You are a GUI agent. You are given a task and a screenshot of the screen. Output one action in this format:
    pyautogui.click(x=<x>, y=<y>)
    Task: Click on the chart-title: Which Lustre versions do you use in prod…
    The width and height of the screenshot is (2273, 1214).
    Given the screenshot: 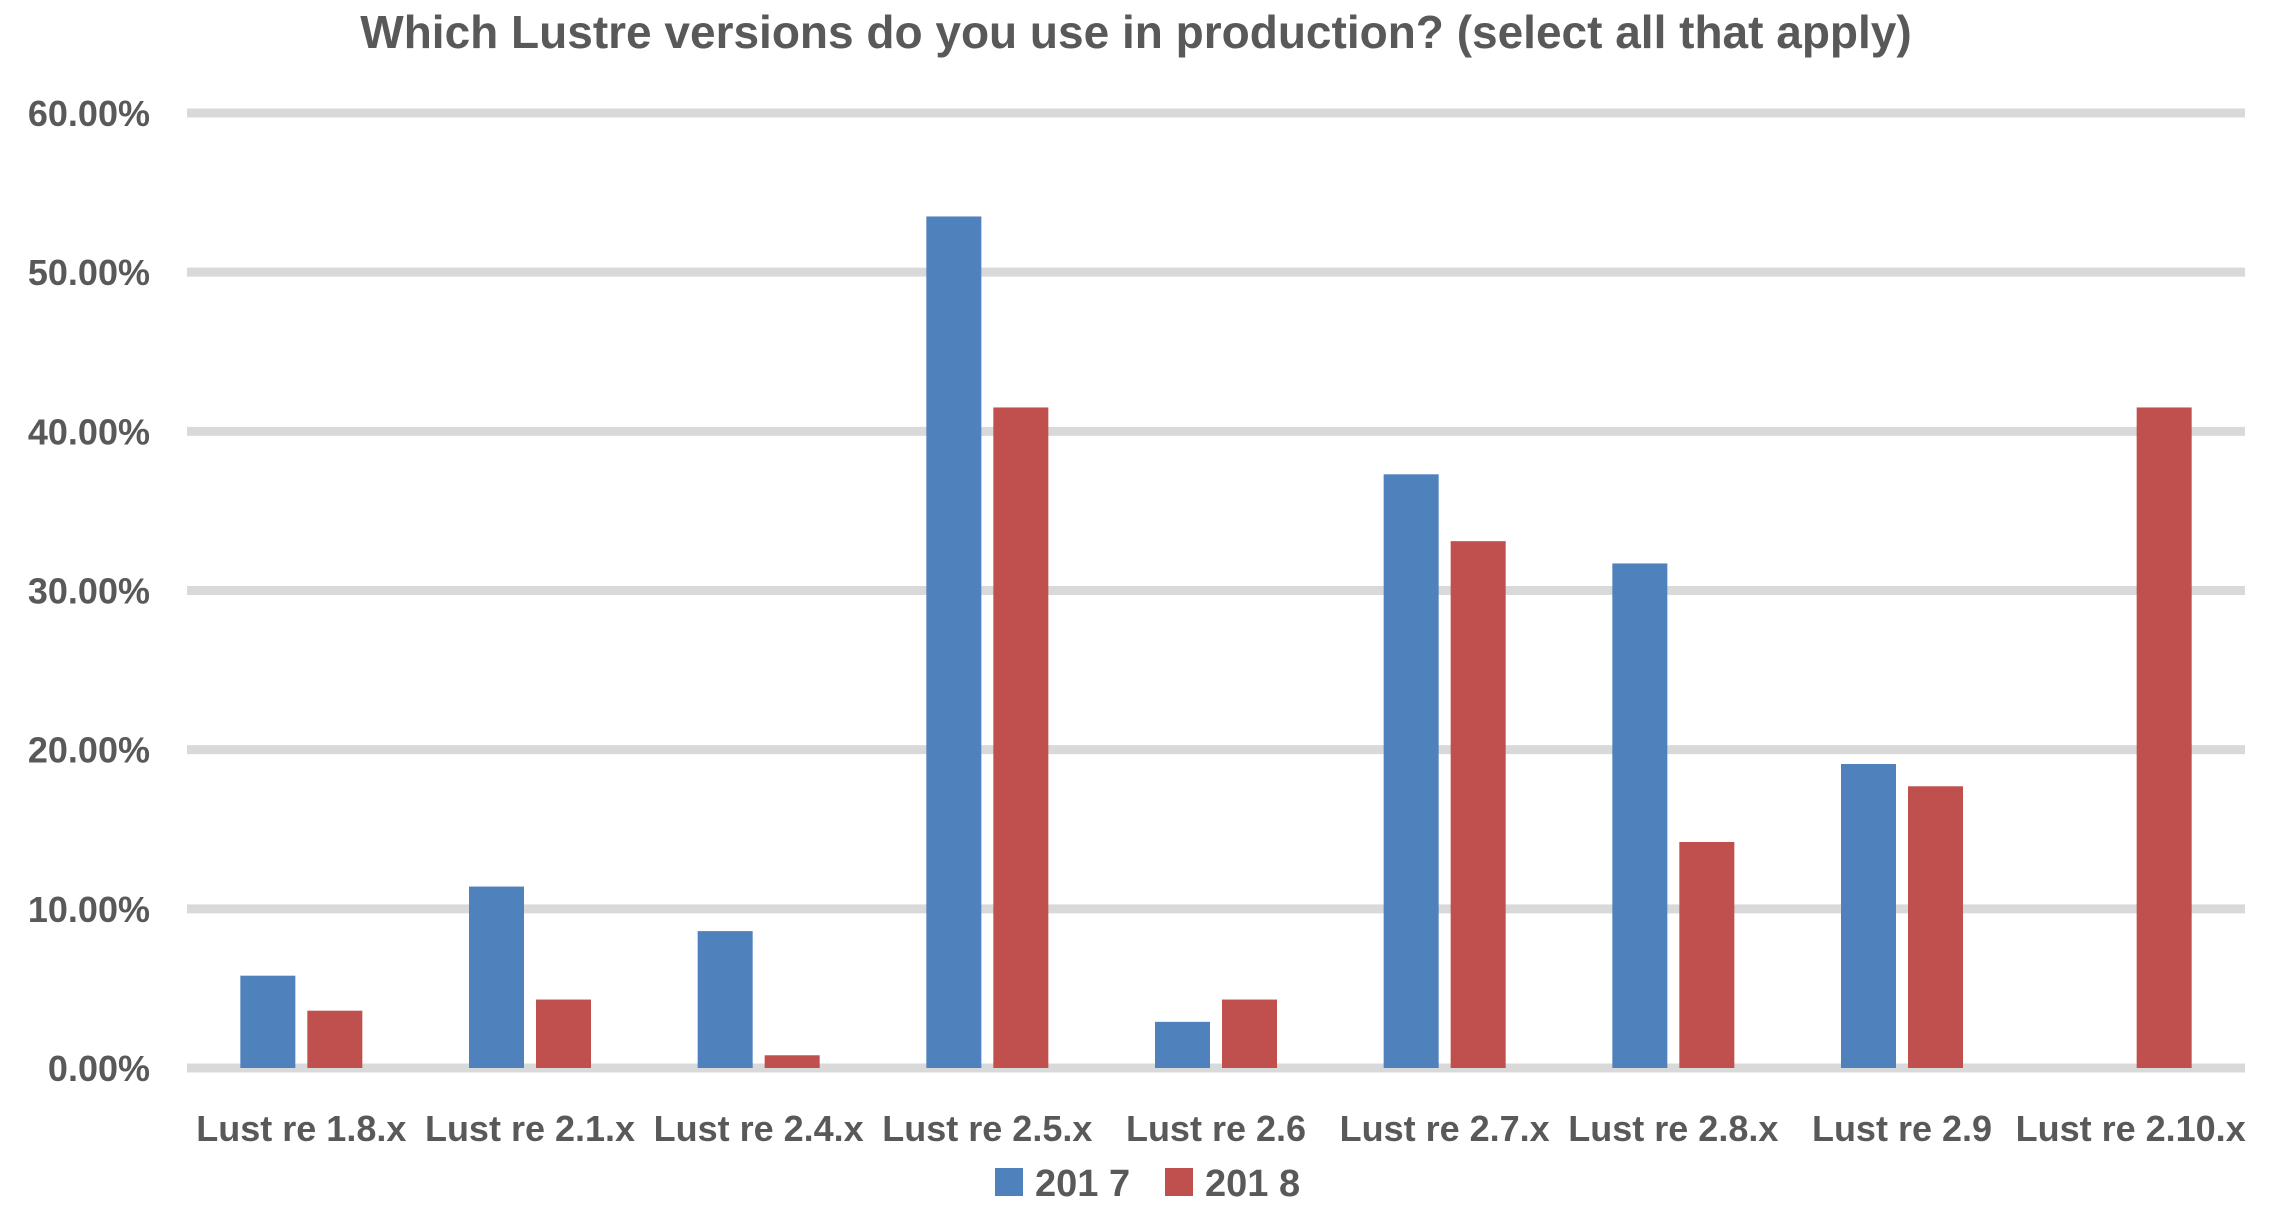 What is the action you would take?
    pyautogui.click(x=1135, y=32)
    